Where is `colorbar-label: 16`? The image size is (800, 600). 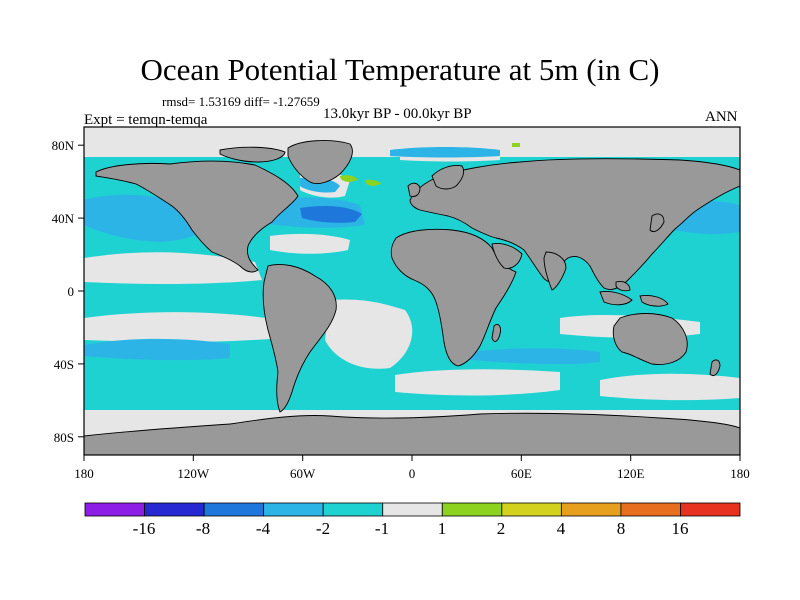
colorbar-label: 16 is located at coordinates (680, 528).